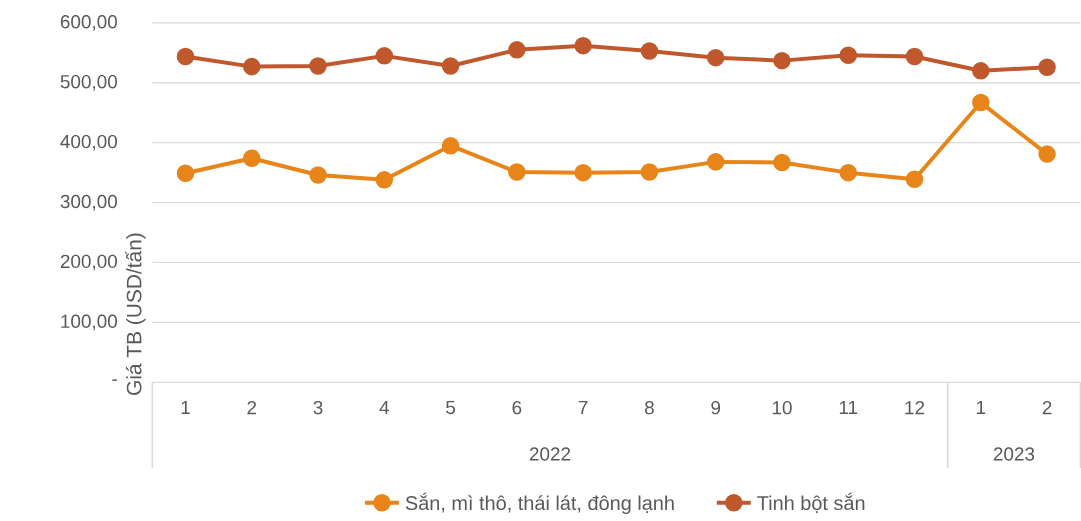 The height and width of the screenshot is (521, 1081). Describe the element at coordinates (1014, 454) in the screenshot. I see `text: 2023` at that location.